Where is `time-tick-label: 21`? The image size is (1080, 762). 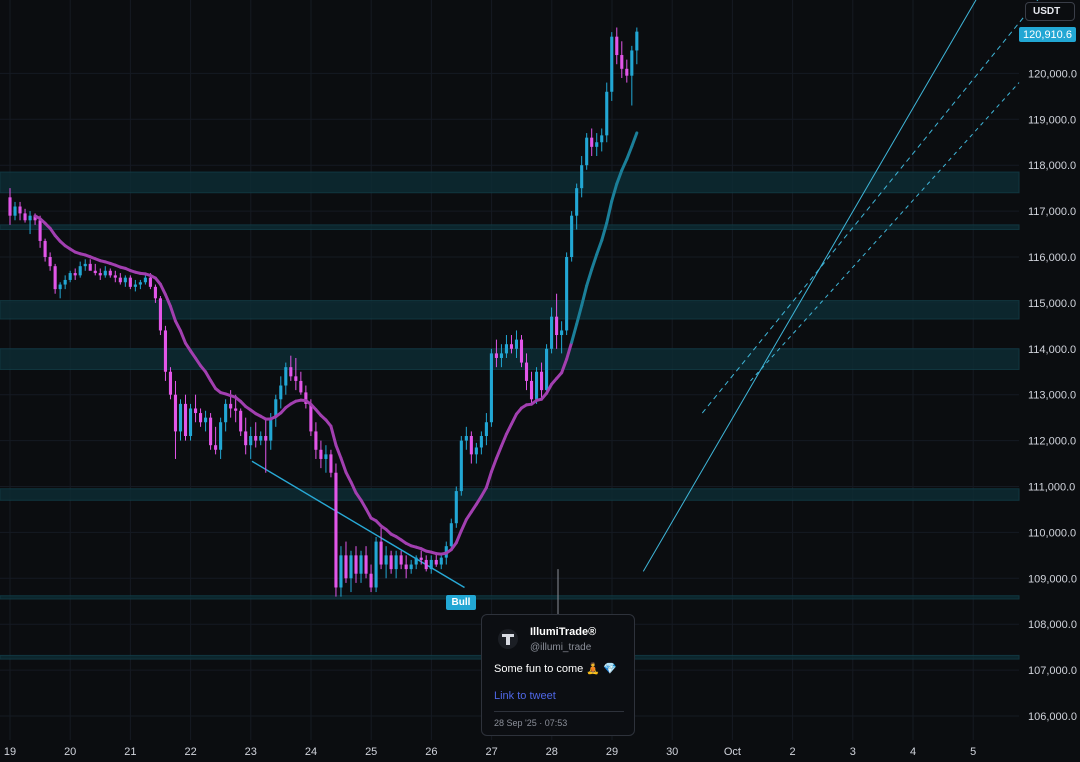
time-tick-label: 21 is located at coordinates (130, 752).